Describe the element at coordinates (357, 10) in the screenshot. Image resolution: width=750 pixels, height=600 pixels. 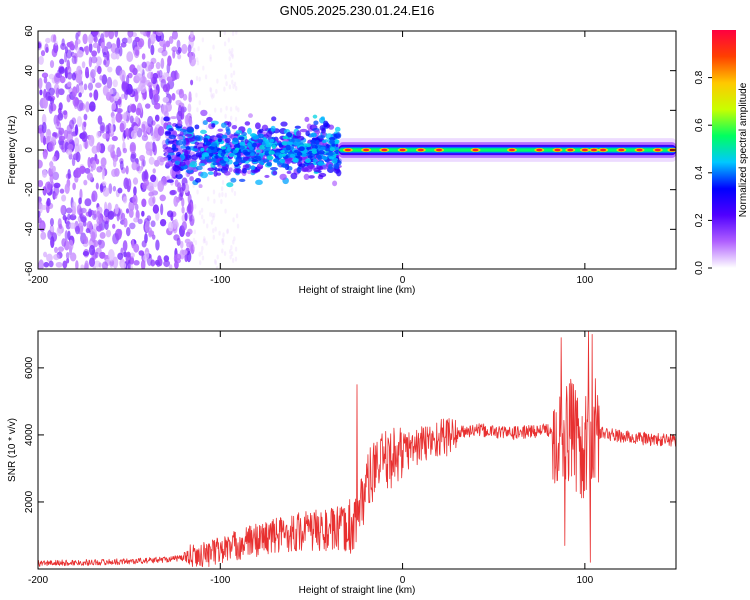
I see `chart-title: GN05.2025.230.01.24.E16` at that location.